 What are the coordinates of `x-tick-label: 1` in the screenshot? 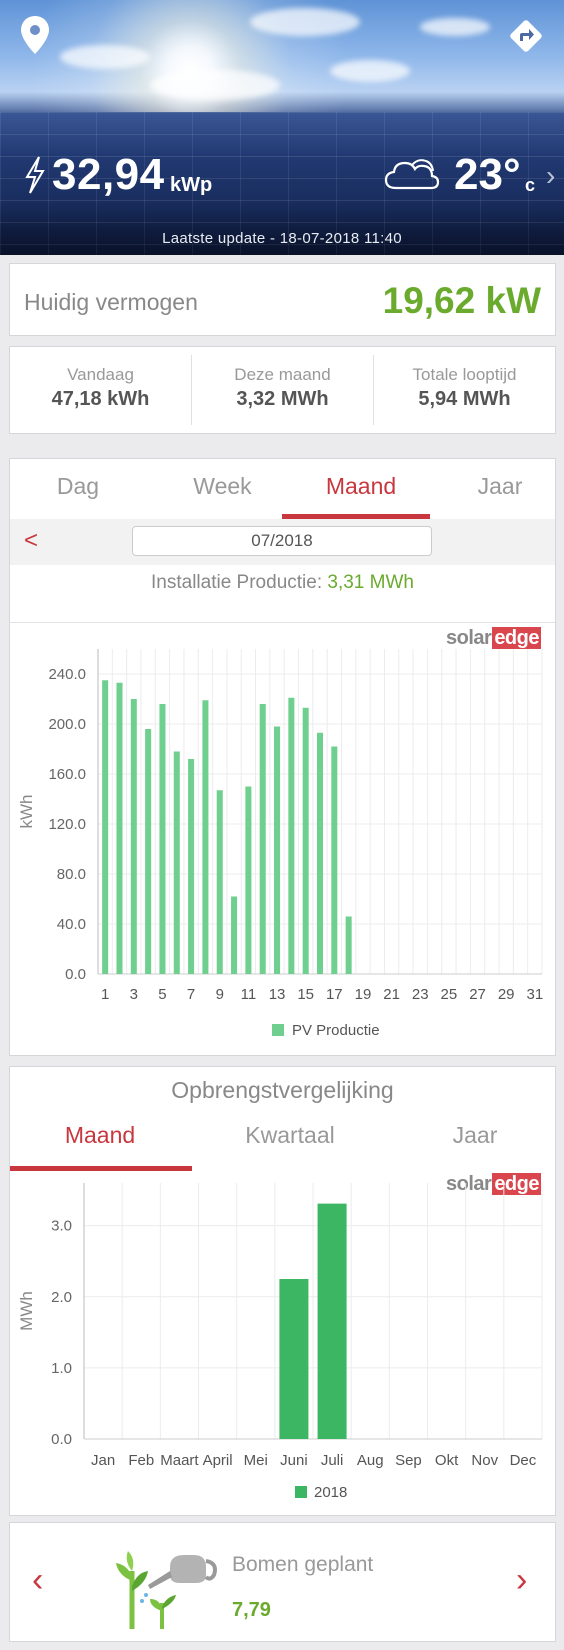 It's located at (105, 994).